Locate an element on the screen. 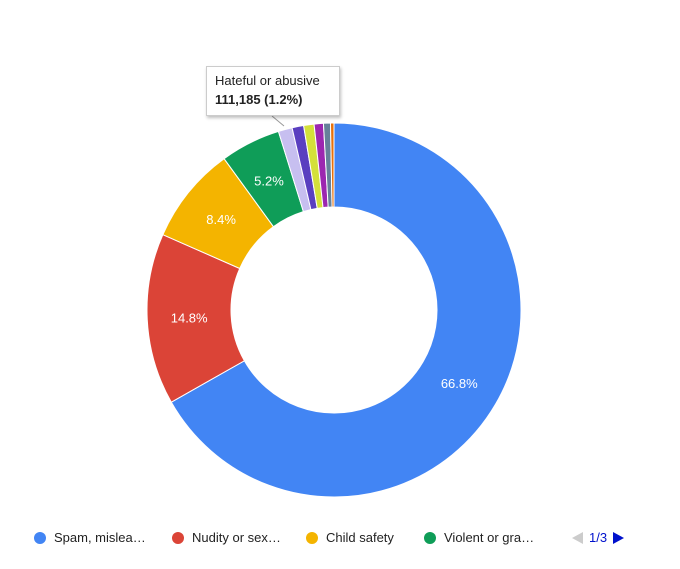 The width and height of the screenshot is (680, 569). tooltip-title: Hateful or abusive is located at coordinates (267, 80).